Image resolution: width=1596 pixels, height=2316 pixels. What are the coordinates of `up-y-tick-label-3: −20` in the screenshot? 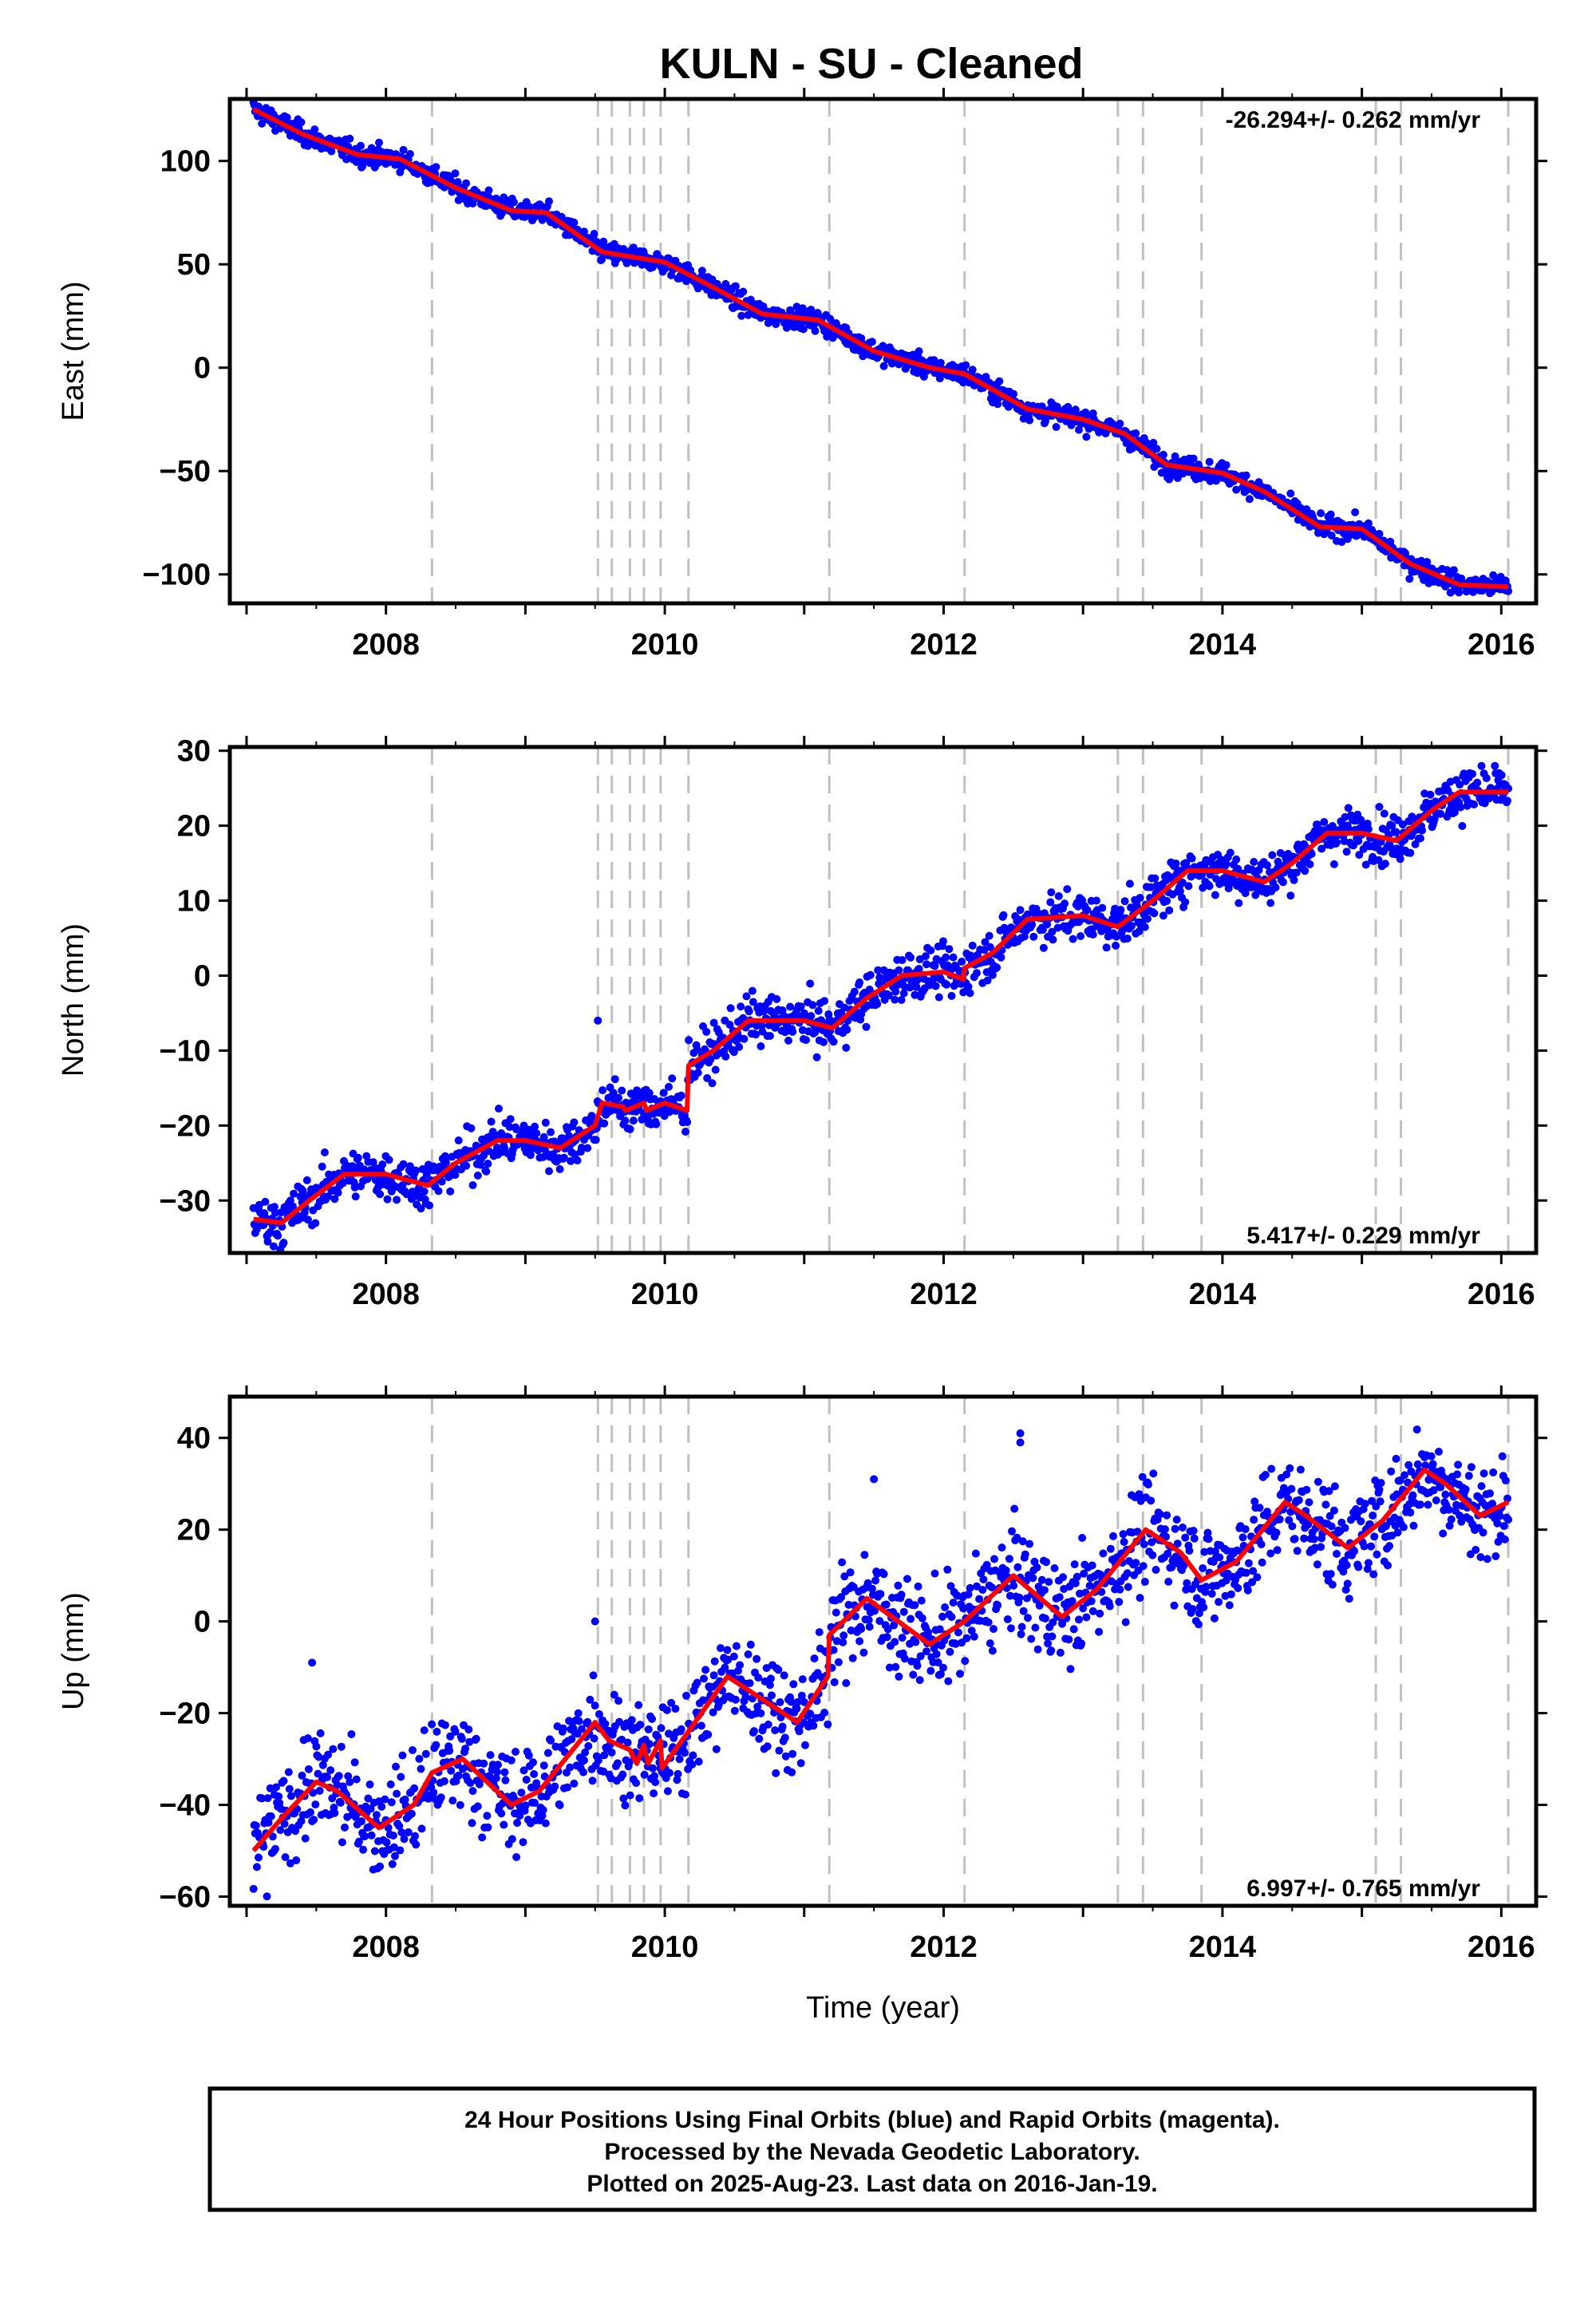 It's located at (185, 1714).